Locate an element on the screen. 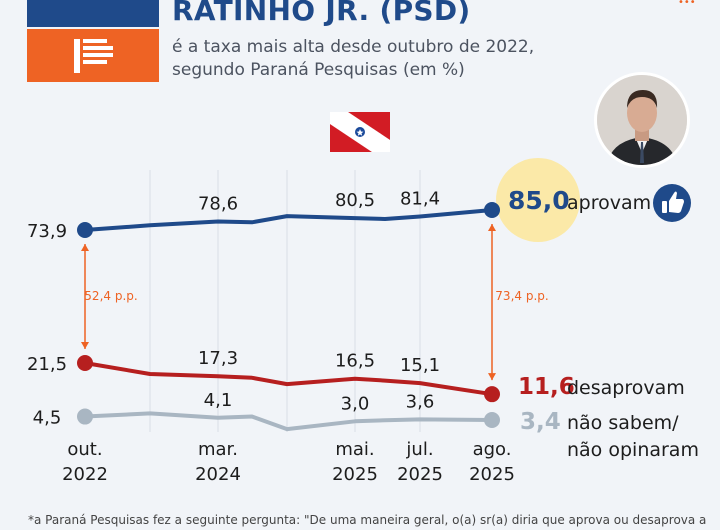  disapprove-value-label: 16,5 is located at coordinates (355, 361).